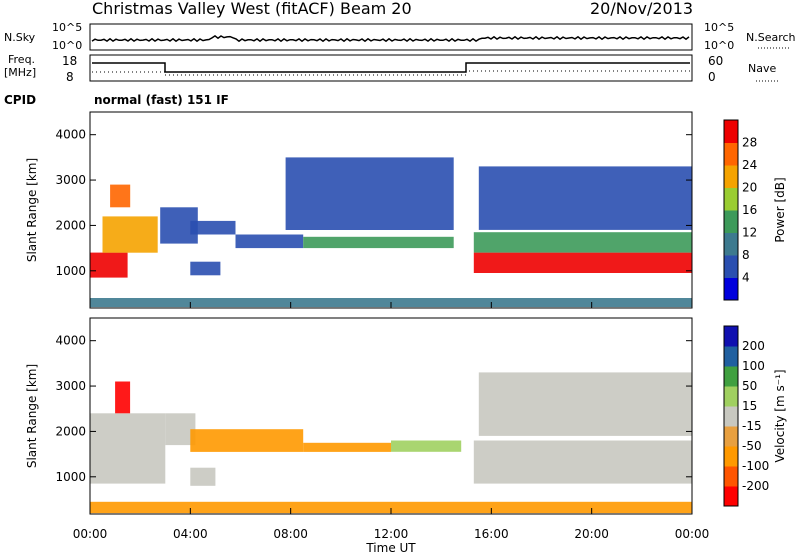 The height and width of the screenshot is (554, 800). I want to click on x-tick-label: 20:00, so click(591, 534).